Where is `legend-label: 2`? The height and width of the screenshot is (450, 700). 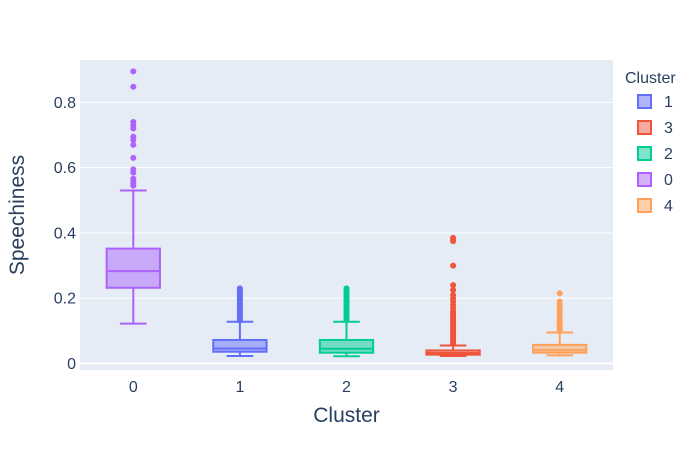
legend-label: 2 is located at coordinates (668, 154).